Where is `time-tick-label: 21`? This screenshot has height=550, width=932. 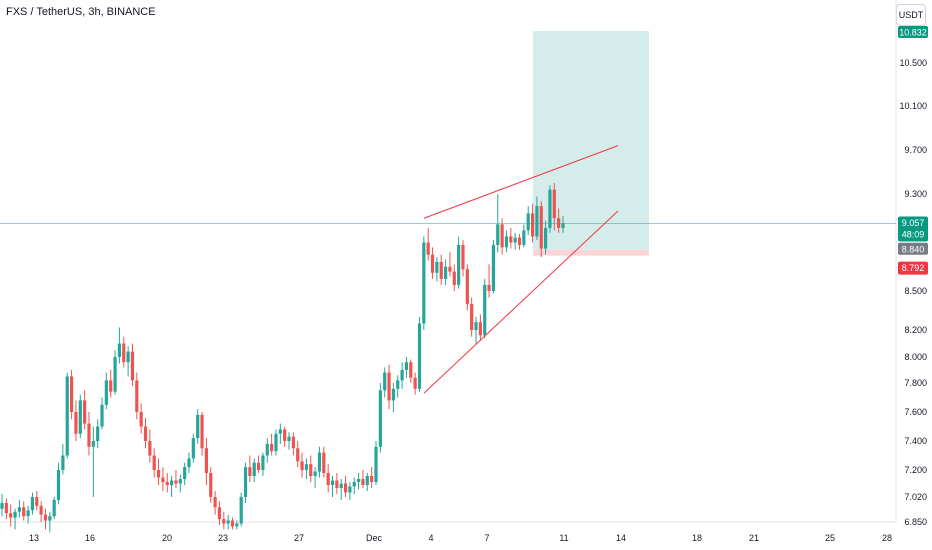 time-tick-label: 21 is located at coordinates (754, 538).